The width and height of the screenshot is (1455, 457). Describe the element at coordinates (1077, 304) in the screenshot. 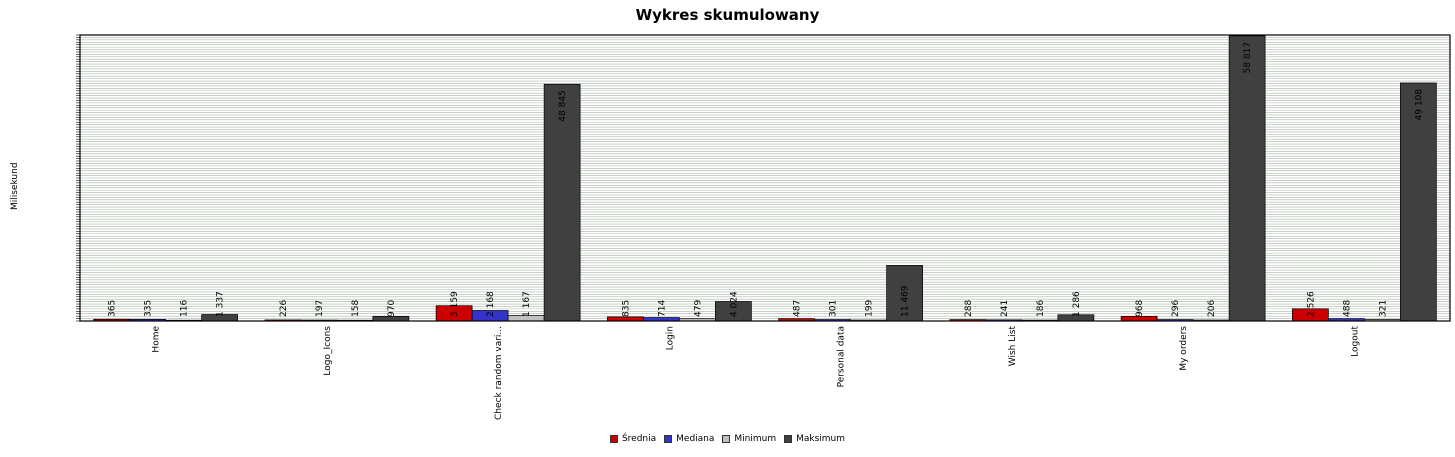

I see `data-label: 1 286` at that location.